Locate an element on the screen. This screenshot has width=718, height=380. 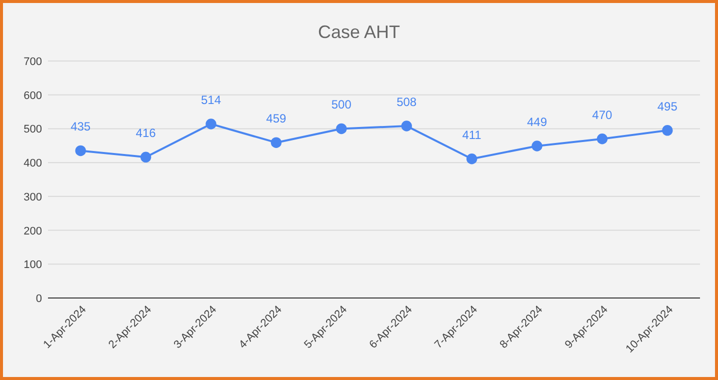
y-tick-label: 700 is located at coordinates (33, 62).